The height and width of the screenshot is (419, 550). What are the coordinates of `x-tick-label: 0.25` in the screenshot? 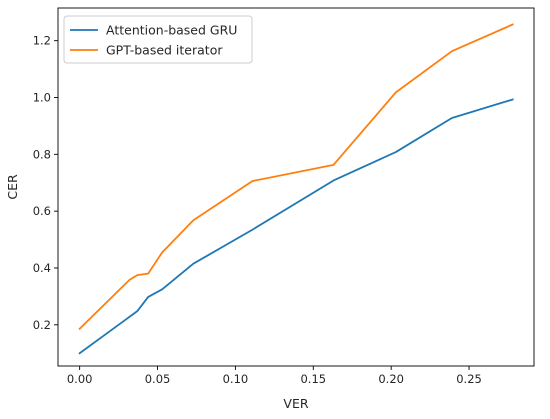 It's located at (469, 379).